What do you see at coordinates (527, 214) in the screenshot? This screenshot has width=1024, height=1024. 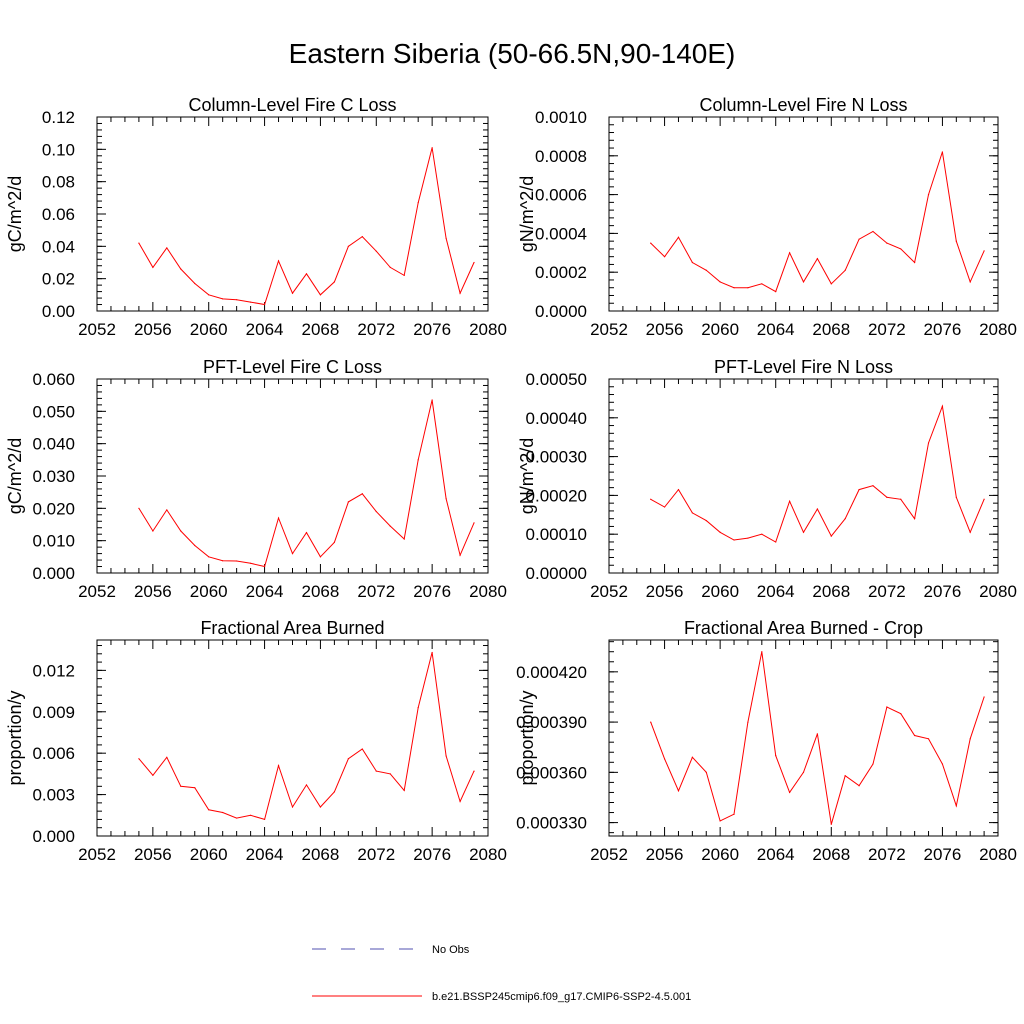 I see `y-axis-label: gN/m^2/d` at bounding box center [527, 214].